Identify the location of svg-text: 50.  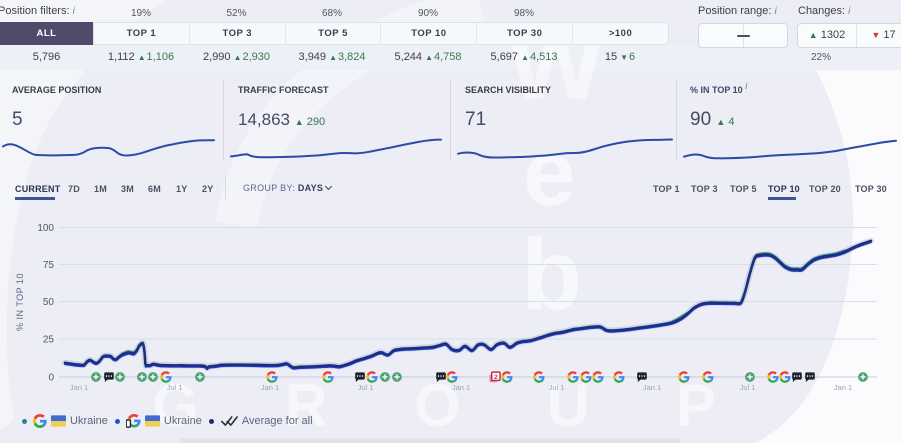
(49, 302).